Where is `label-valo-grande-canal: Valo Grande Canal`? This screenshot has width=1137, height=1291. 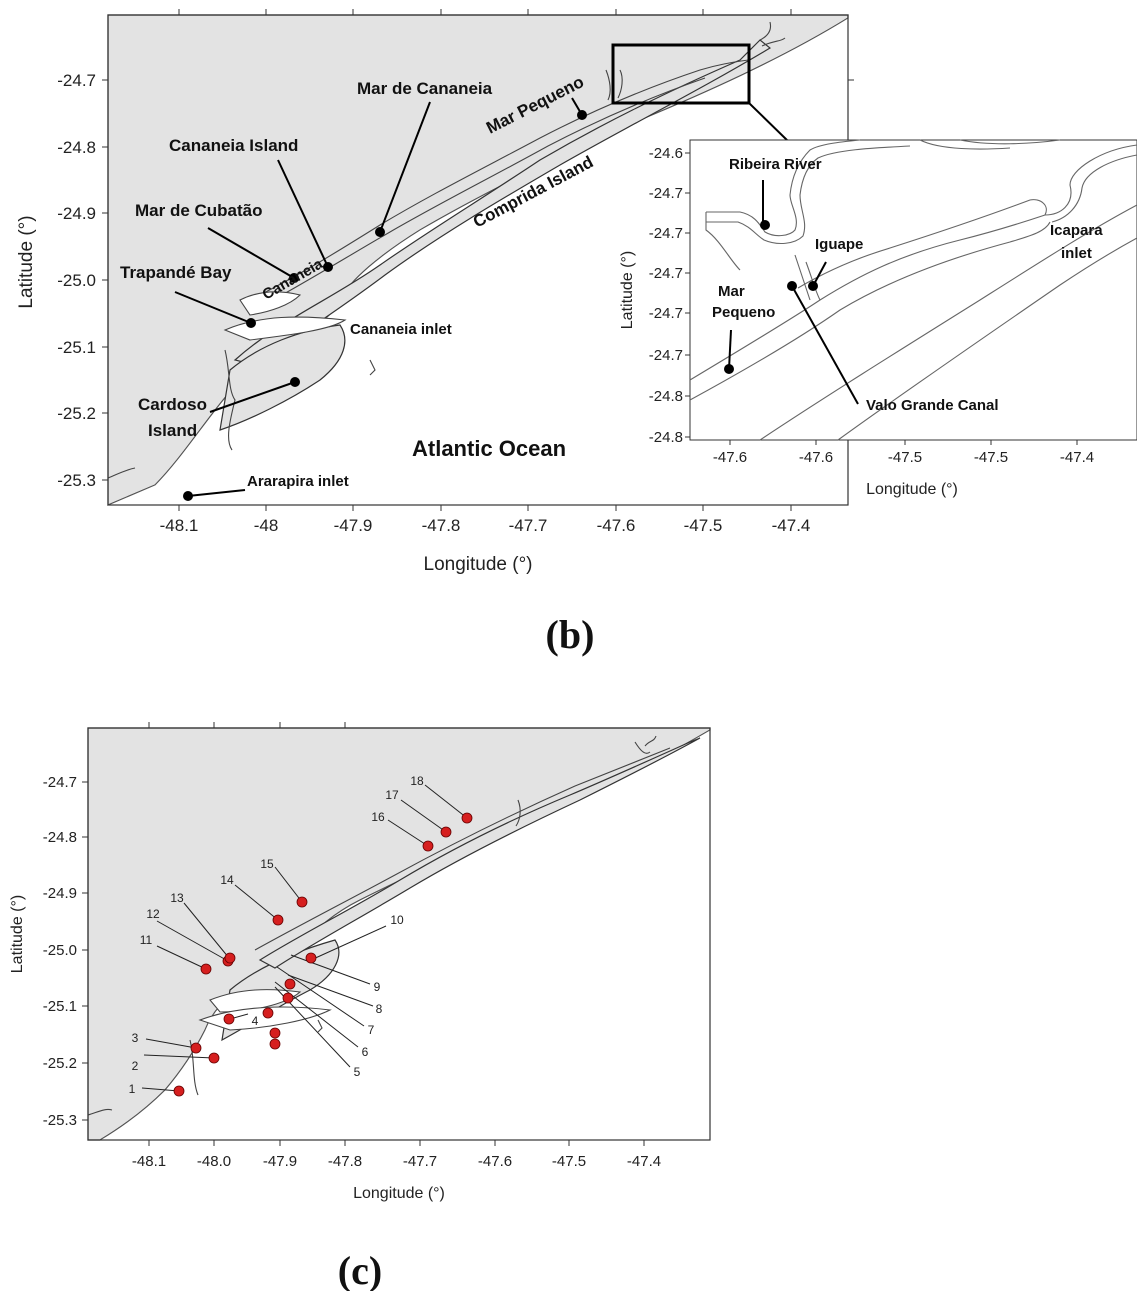
label-valo-grande-canal: Valo Grande Canal is located at coordinates (932, 405).